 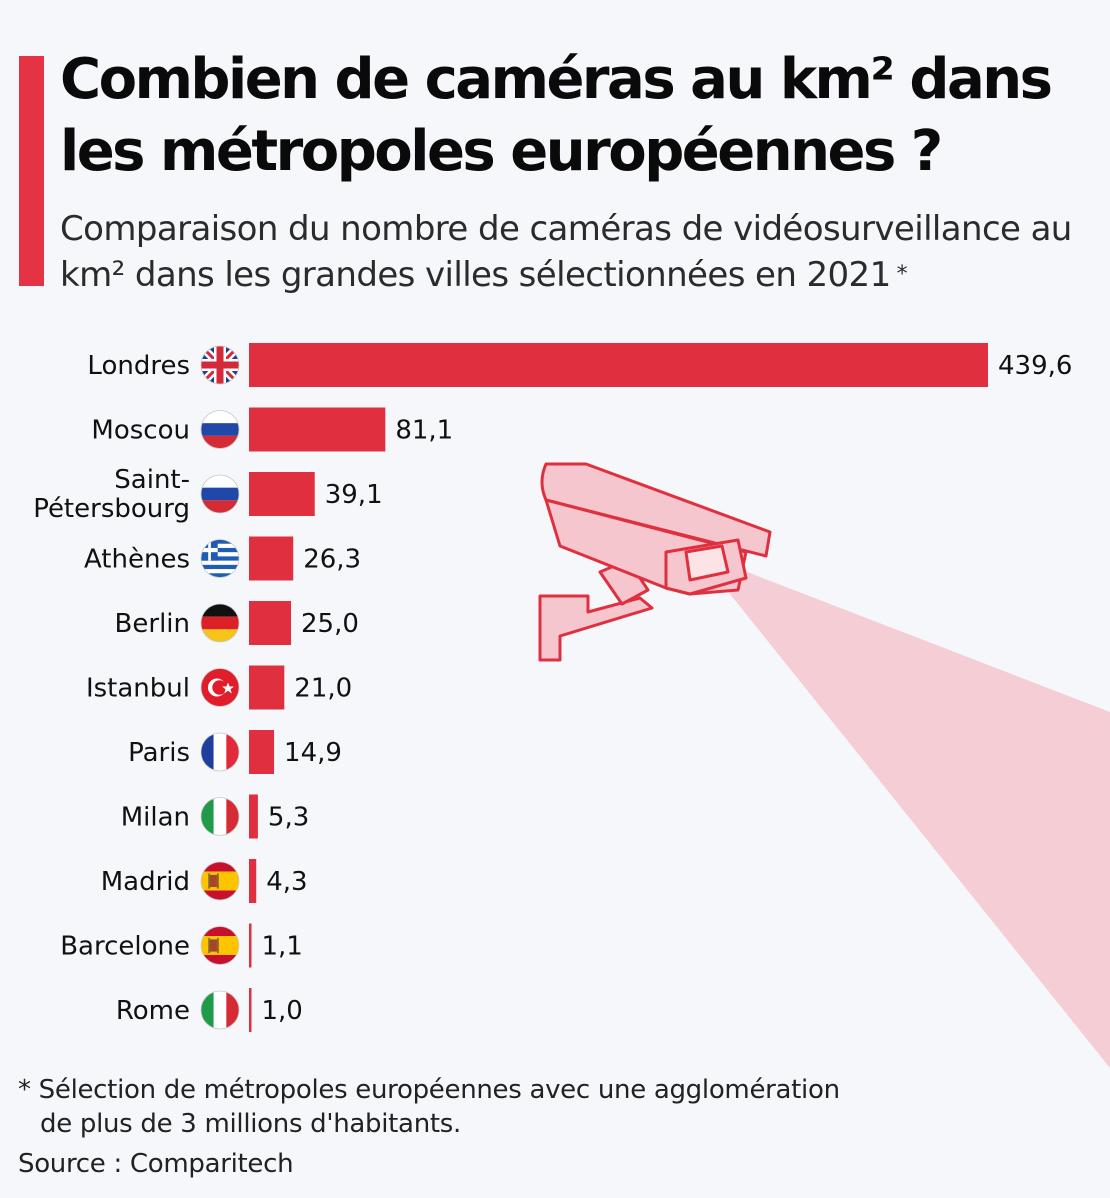 I want to click on title-accent-bar, so click(x=31, y=171).